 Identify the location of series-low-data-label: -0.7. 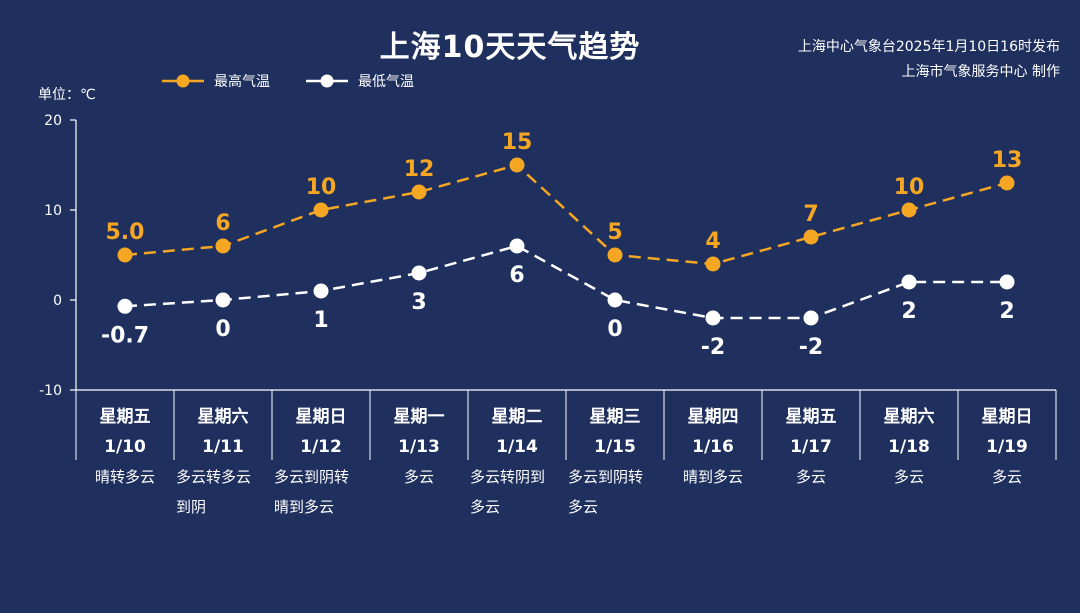
(125, 335).